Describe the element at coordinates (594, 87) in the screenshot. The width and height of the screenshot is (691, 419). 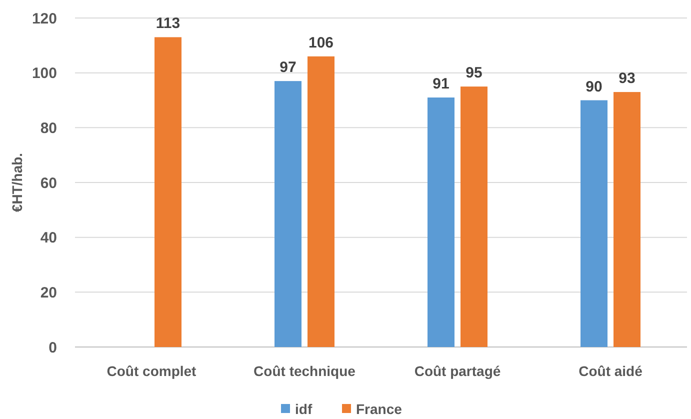
I see `data-label: 90` at that location.